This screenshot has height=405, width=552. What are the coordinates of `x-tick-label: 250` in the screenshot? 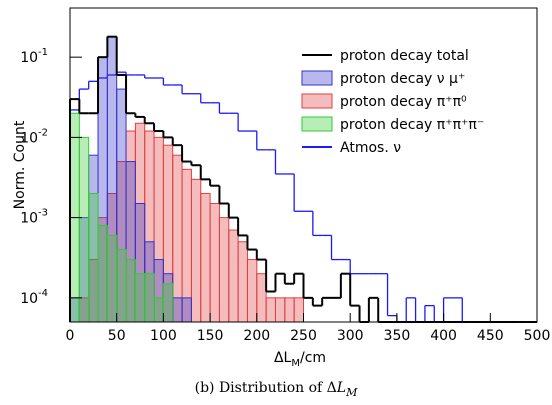 It's located at (303, 336).